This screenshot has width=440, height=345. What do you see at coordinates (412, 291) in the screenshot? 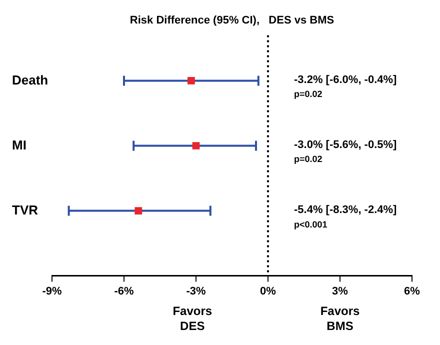
I see `x-tick-label: 6%` at bounding box center [412, 291].